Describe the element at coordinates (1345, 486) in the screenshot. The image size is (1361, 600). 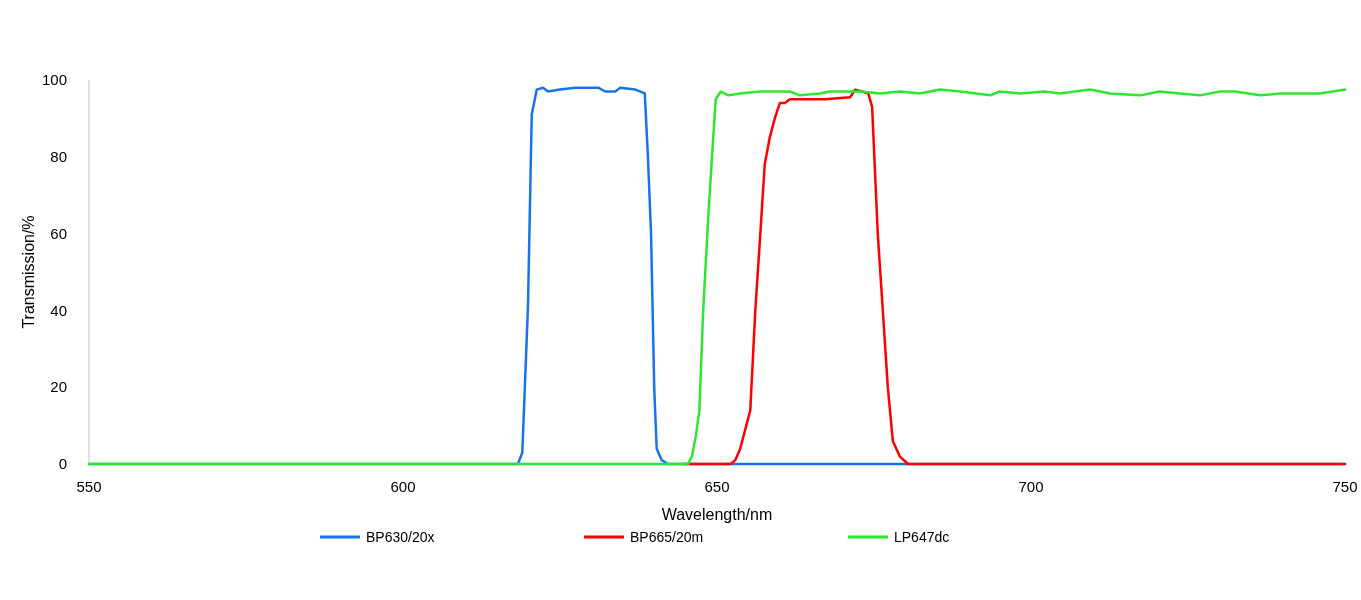
I see `x-tick-label: 750` at that location.